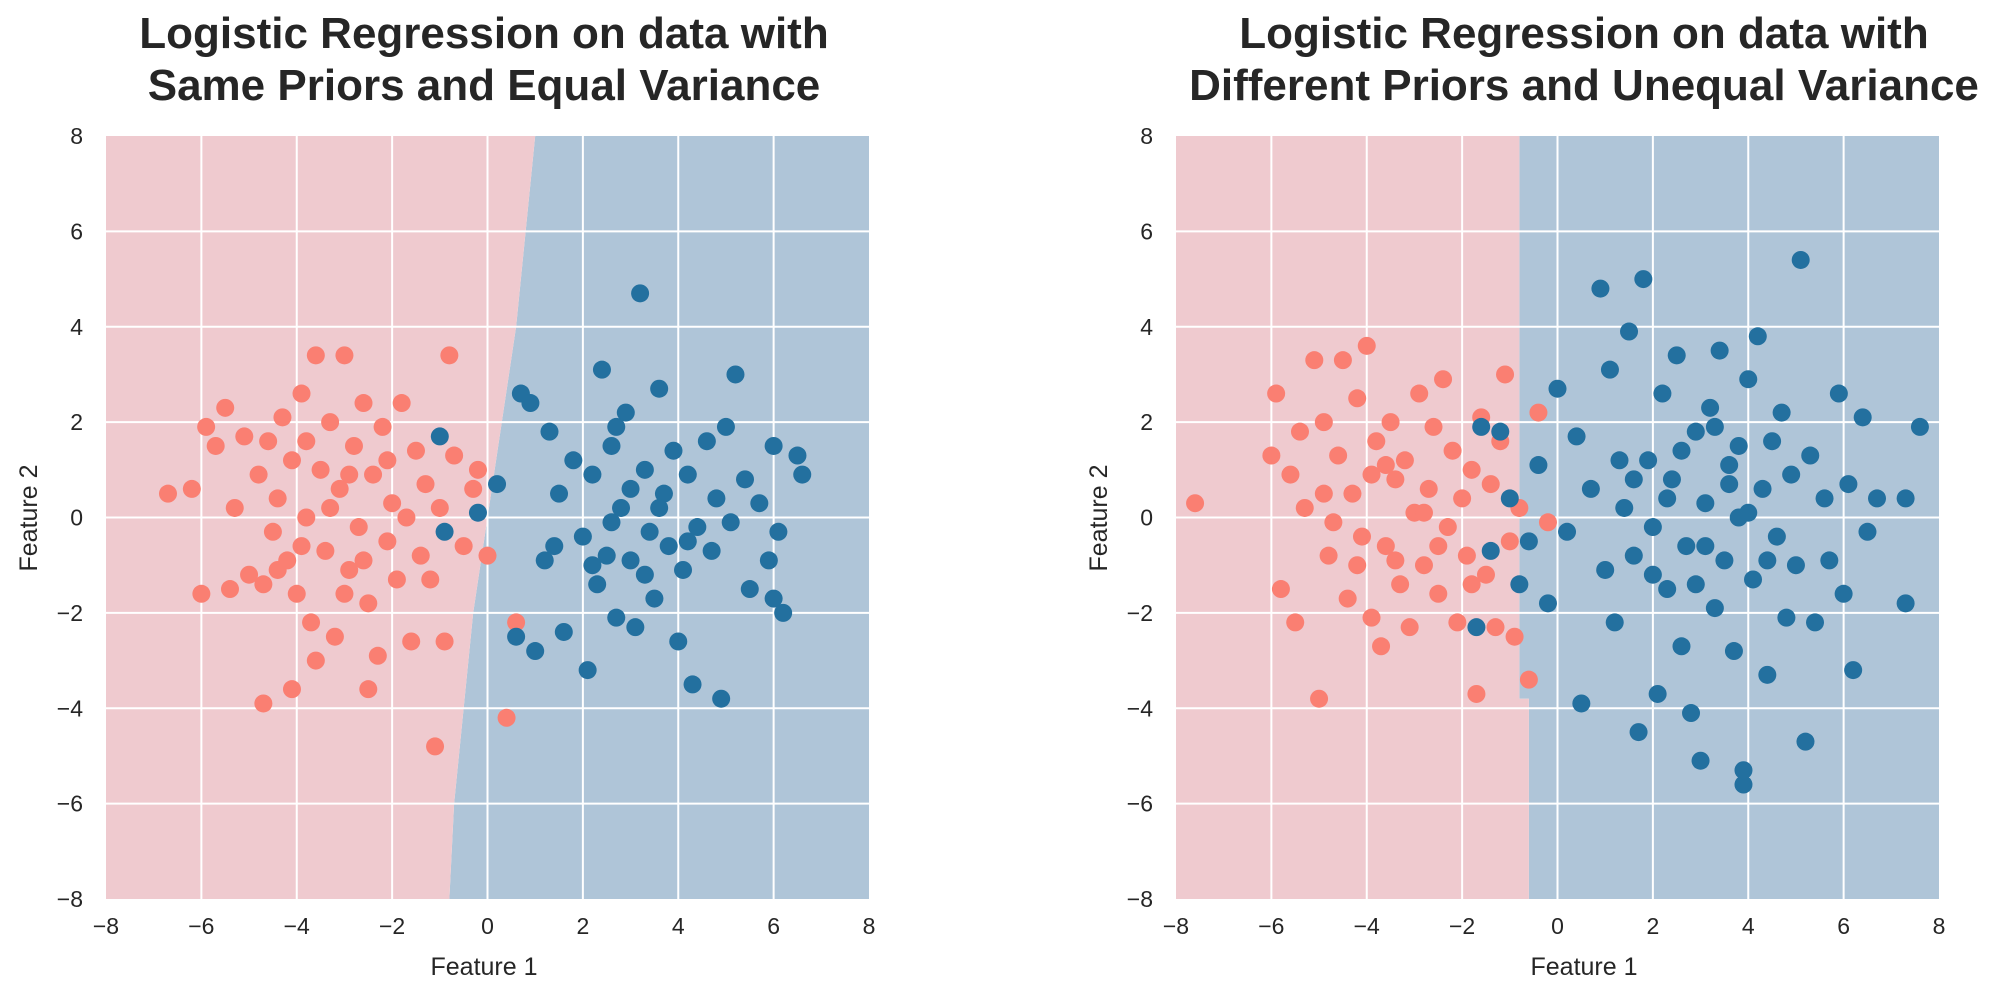 This screenshot has height=998, width=2000. What do you see at coordinates (582, 926) in the screenshot?
I see `x-tick-label: 2` at bounding box center [582, 926].